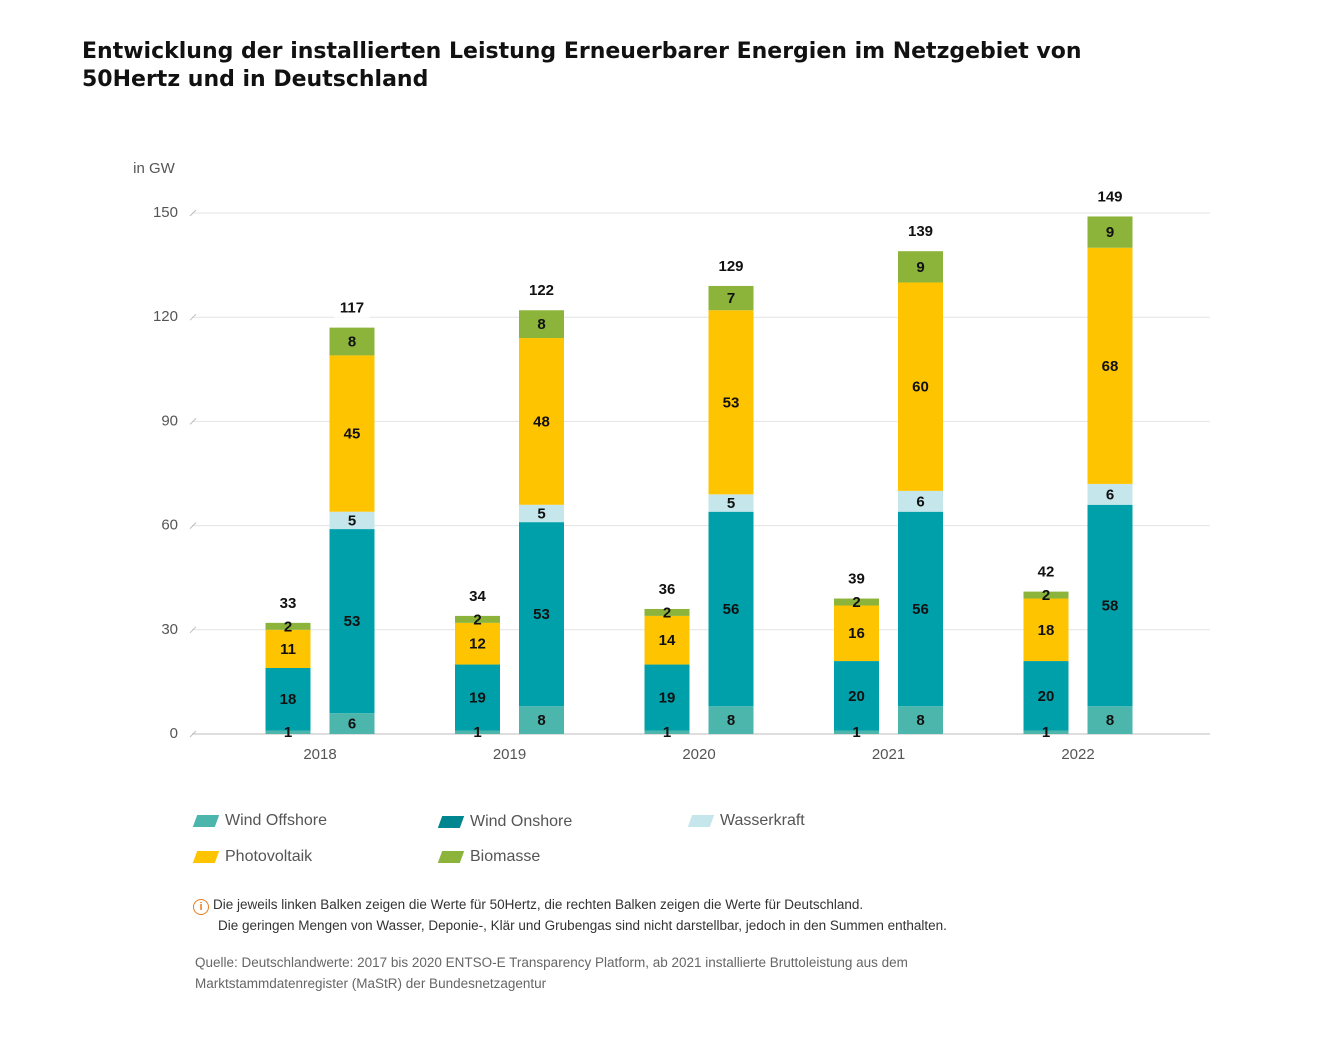  I want to click on legend-item-photovoltaik: Photovoltaik, so click(252, 857).